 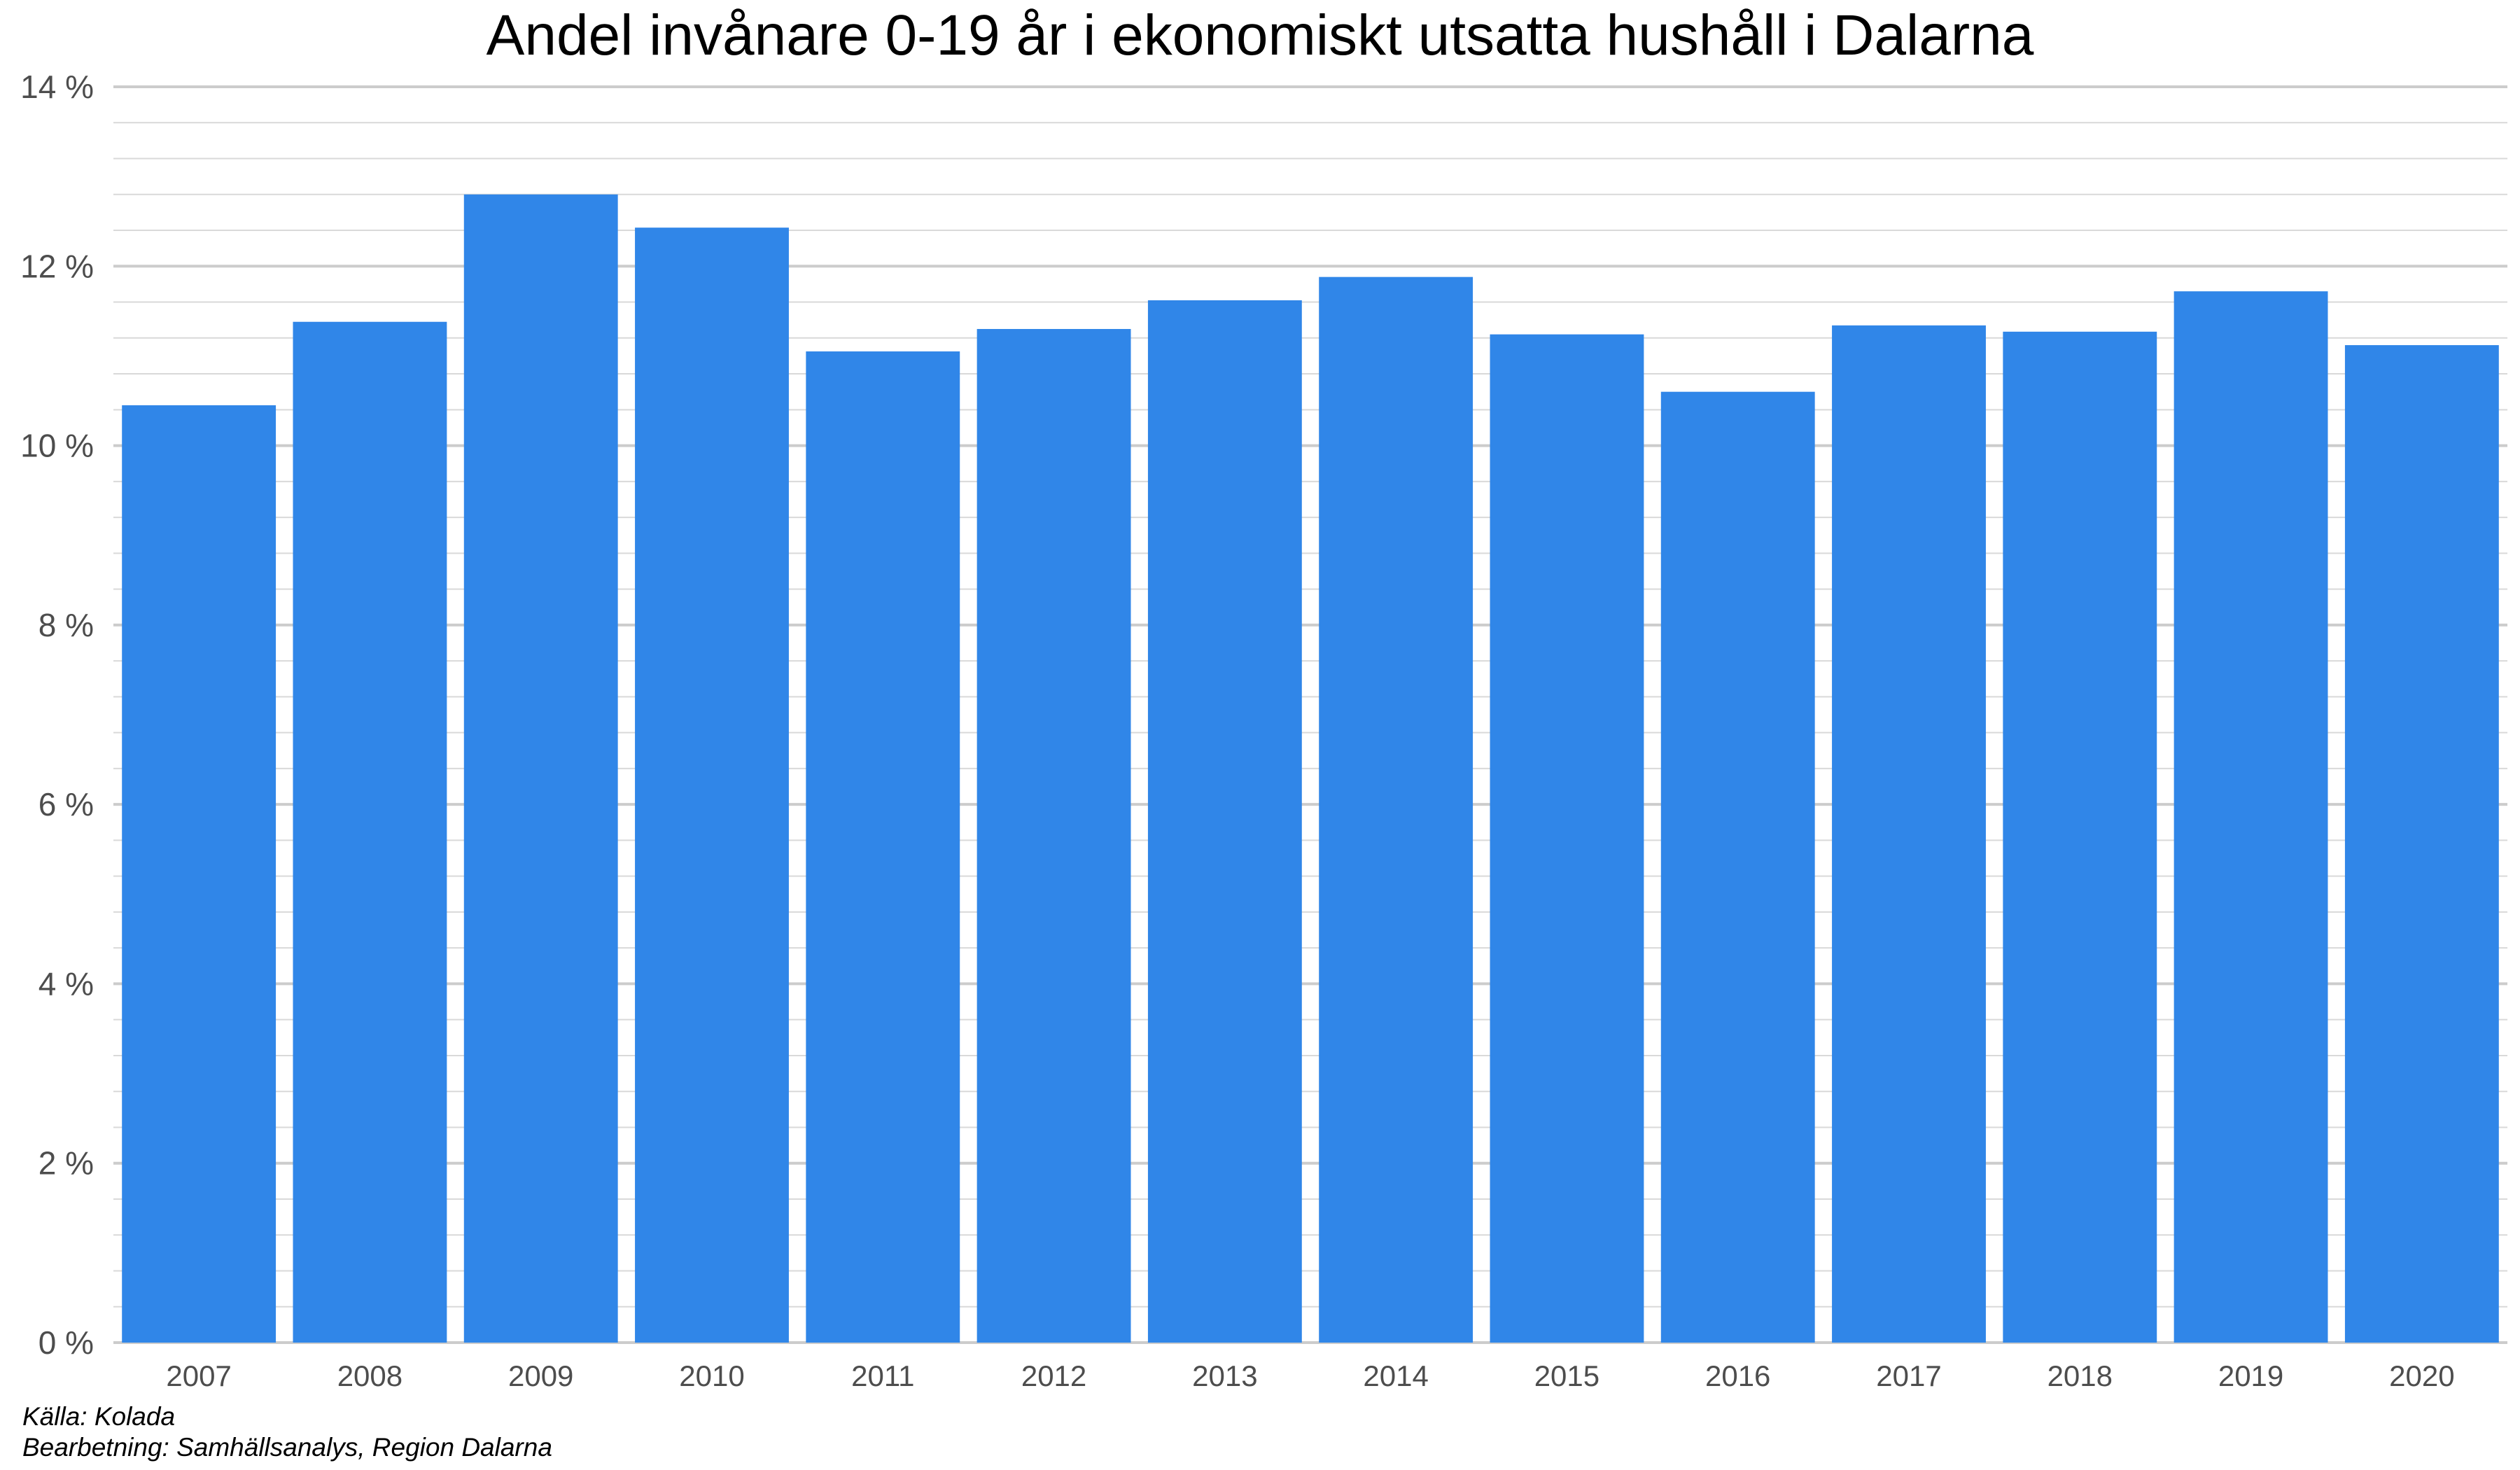 What do you see at coordinates (1053, 1375) in the screenshot?
I see `x-tick-label: 2012` at bounding box center [1053, 1375].